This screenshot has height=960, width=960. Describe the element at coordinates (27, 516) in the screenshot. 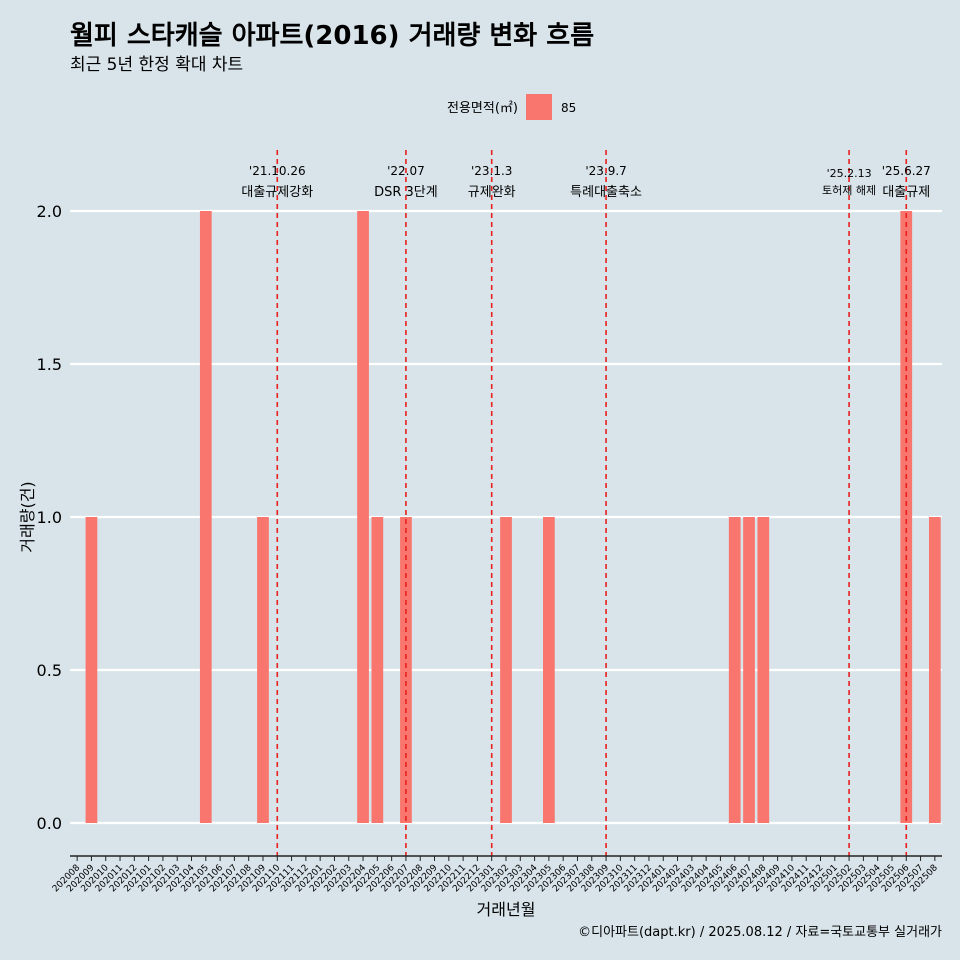

I see `y-axis-title: 거래량(건)` at that location.